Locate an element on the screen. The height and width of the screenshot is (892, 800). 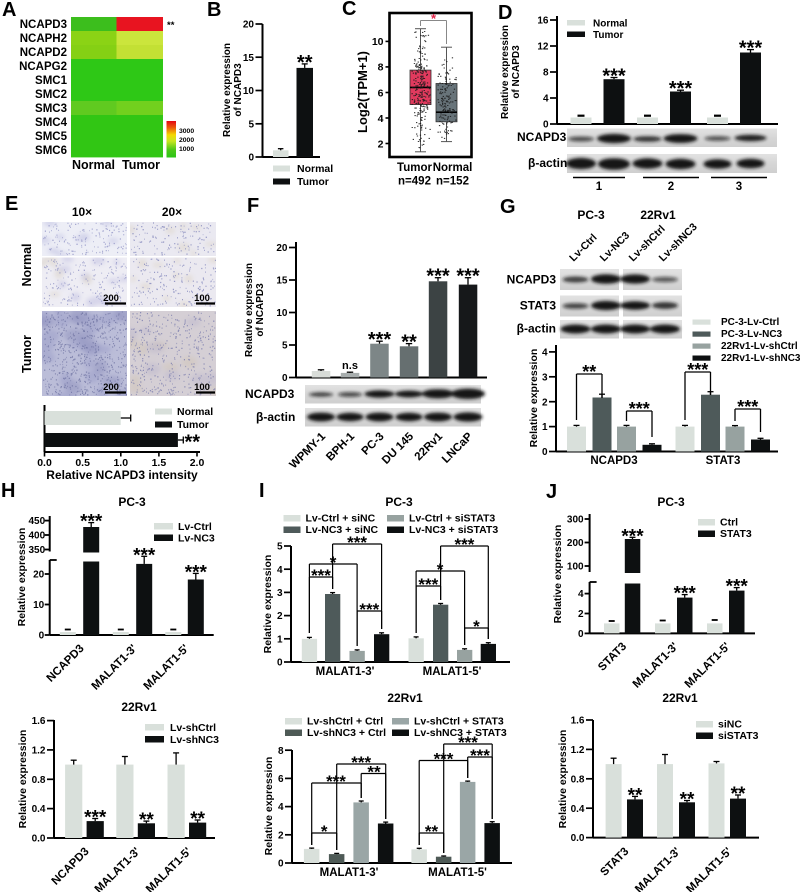
svg-text: G is located at coordinates (508, 207).